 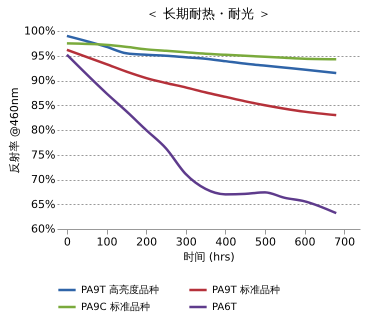 I want to click on x-tick-label: 200, so click(x=147, y=242).